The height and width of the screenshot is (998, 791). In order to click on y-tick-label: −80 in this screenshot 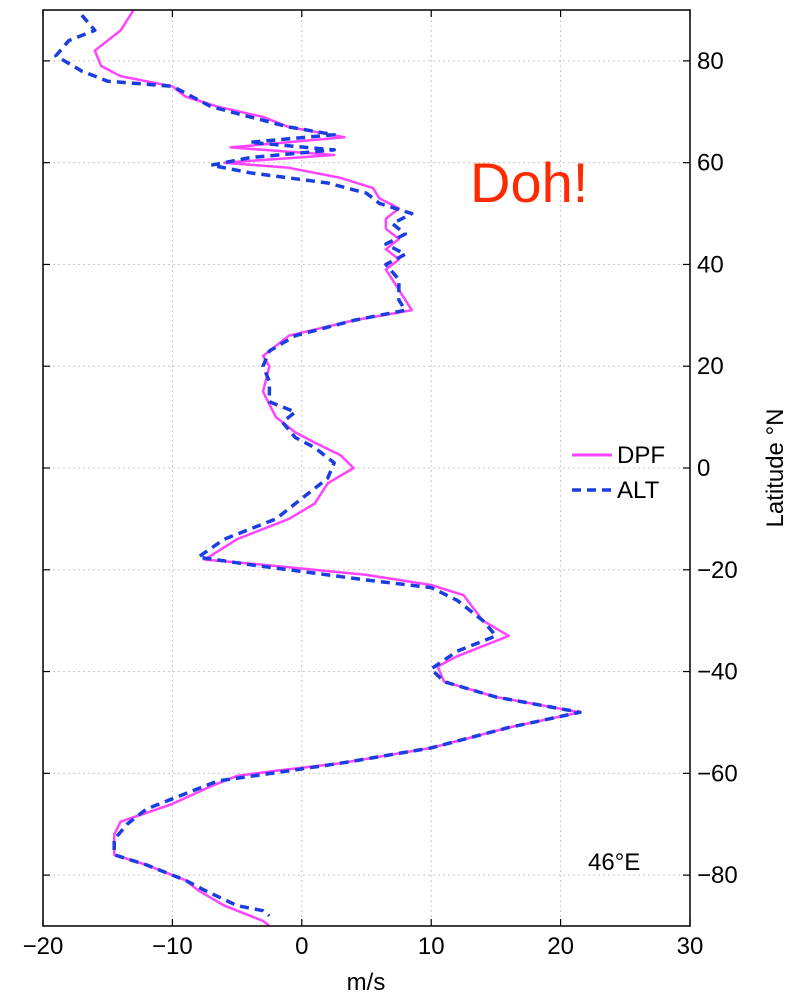, I will do `click(717, 875)`.